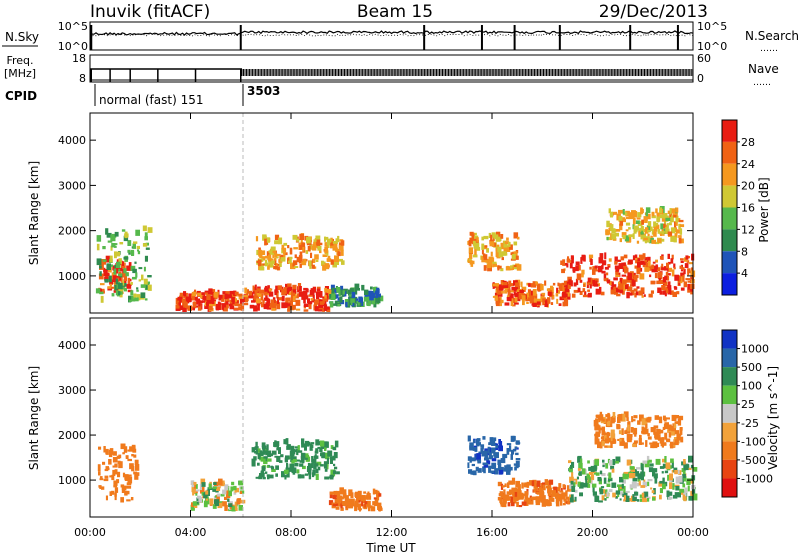  What do you see at coordinates (22, 37) in the screenshot?
I see `noise-sky-label: N.Sky` at bounding box center [22, 37].